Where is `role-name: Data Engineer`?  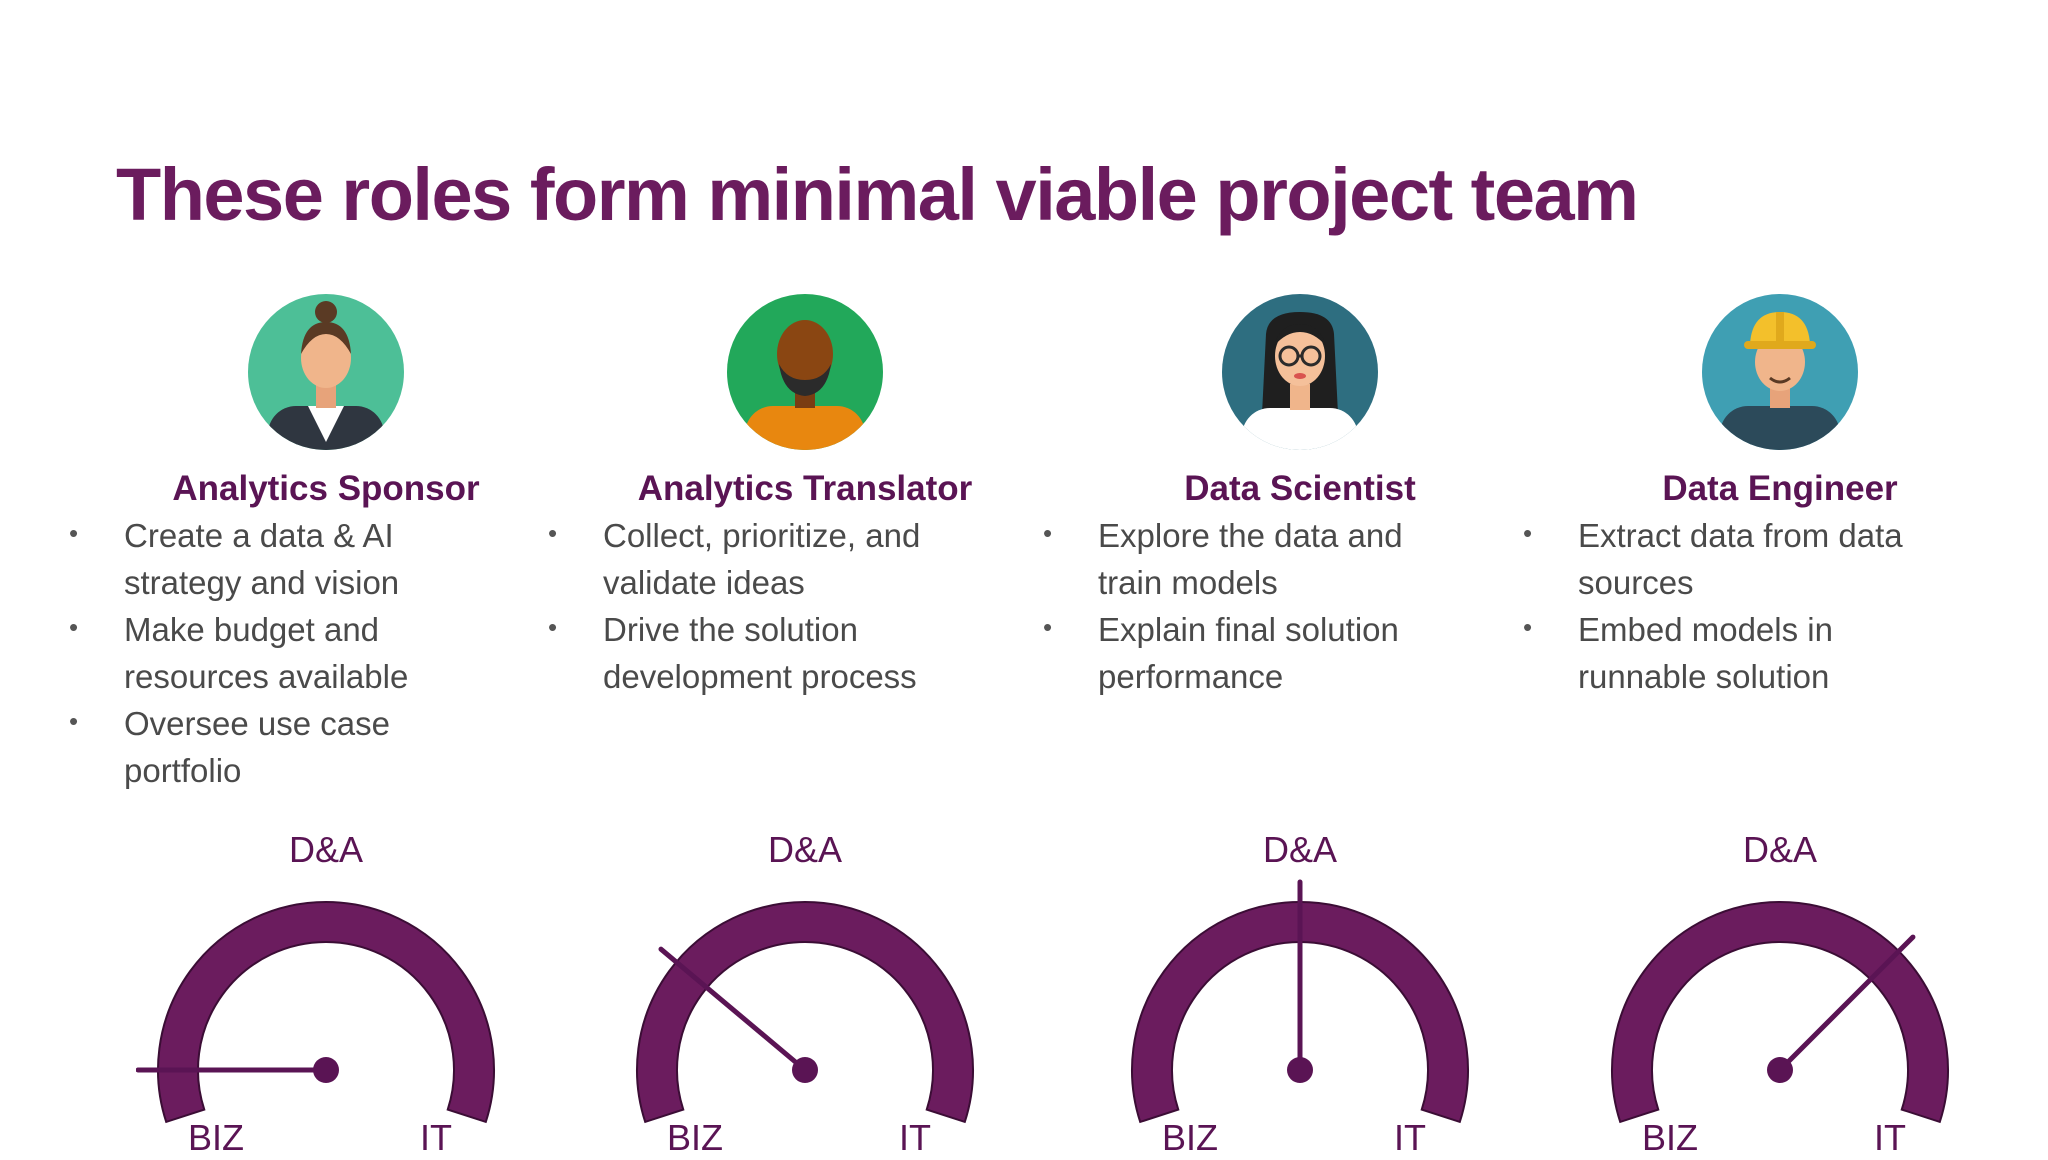 role-name: Data Engineer is located at coordinates (1780, 488).